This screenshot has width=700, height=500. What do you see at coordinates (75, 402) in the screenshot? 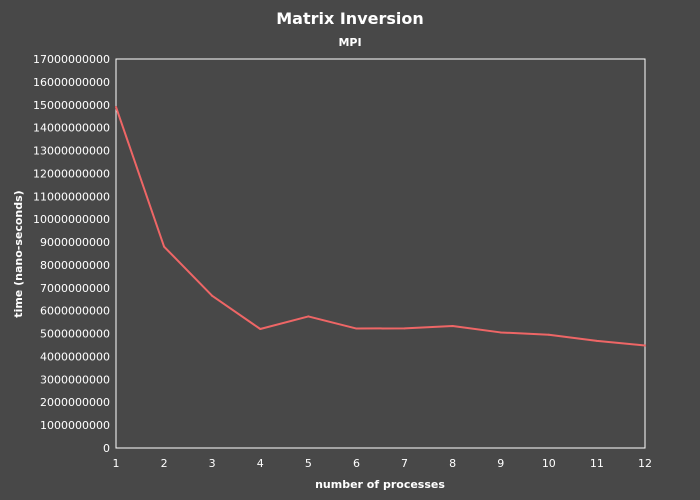
I see `y-tick-label: 2000000000` at bounding box center [75, 402].